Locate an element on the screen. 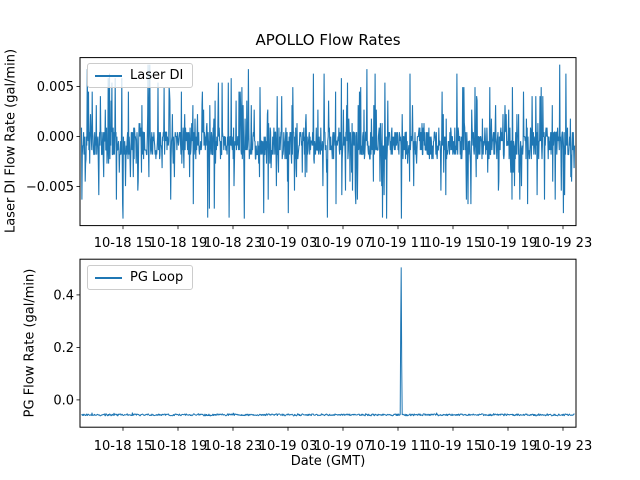 The height and width of the screenshot is (480, 640). y-tick-label: 0.000 is located at coordinates (55, 137).